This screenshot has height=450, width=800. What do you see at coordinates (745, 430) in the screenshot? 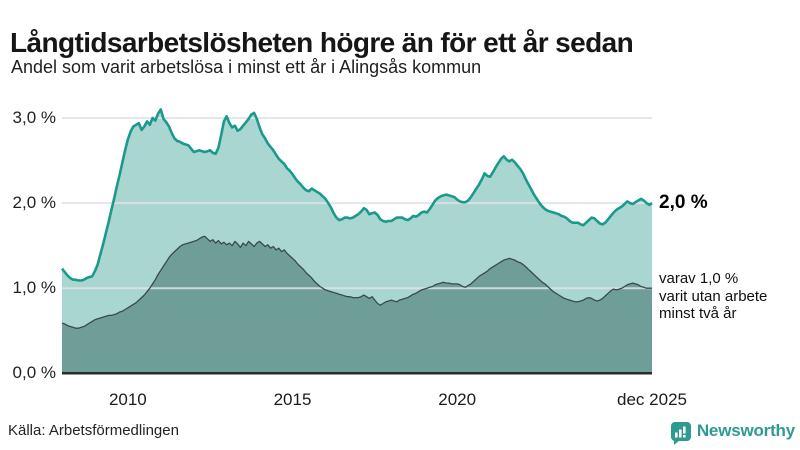
I see `brand-name: Newsworthy` at bounding box center [745, 430].